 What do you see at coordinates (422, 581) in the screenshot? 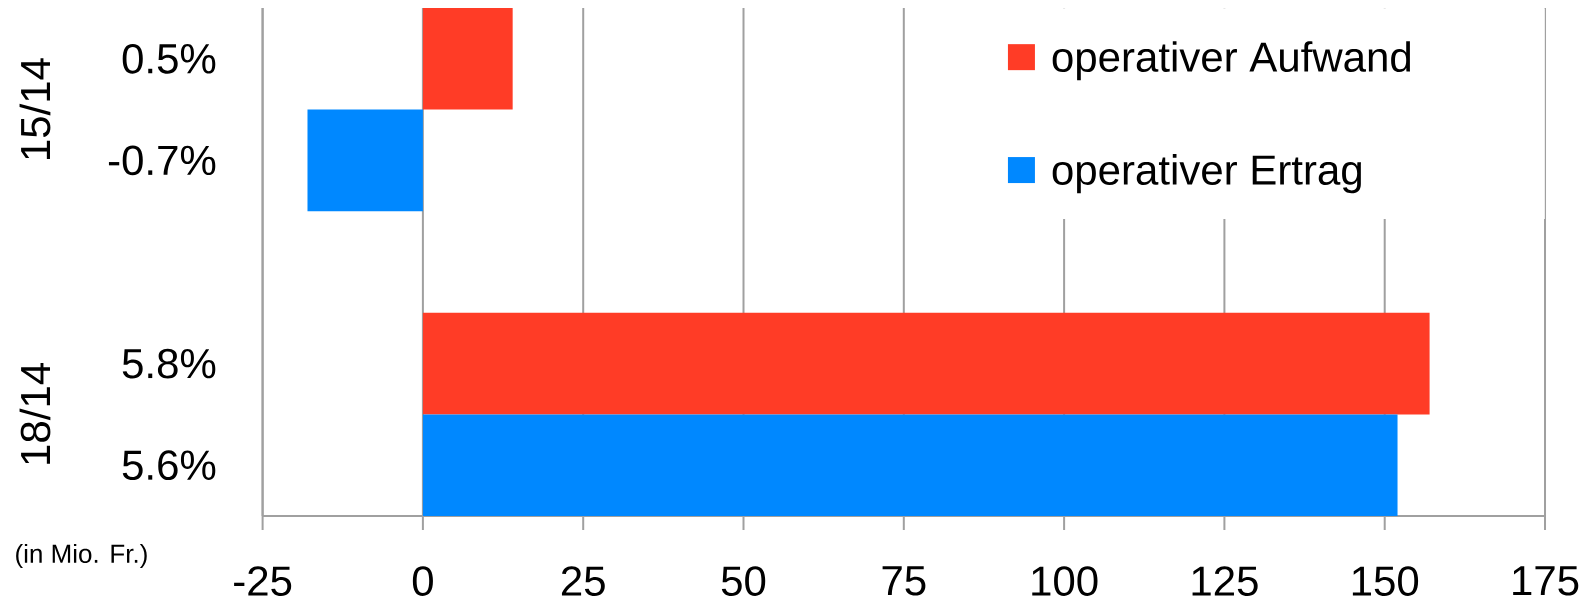
I see `x-tick-label: 0` at bounding box center [422, 581].